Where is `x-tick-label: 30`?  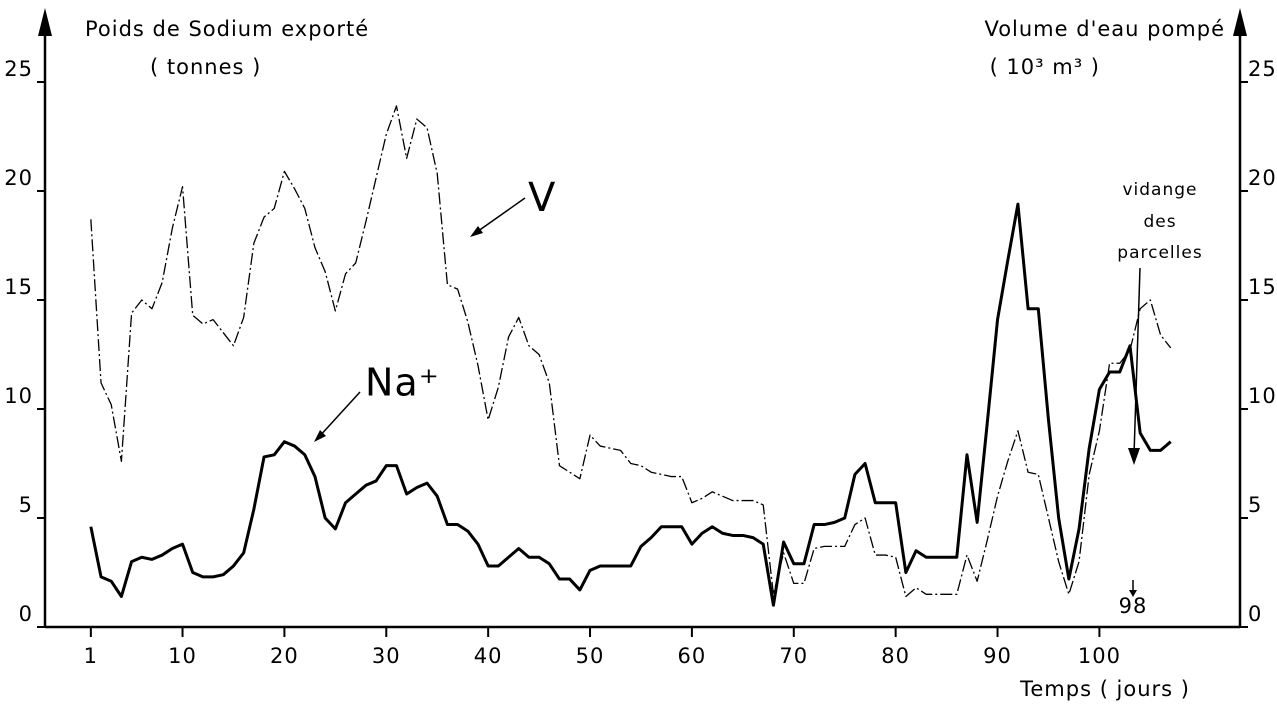 x-tick-label: 30 is located at coordinates (386, 656).